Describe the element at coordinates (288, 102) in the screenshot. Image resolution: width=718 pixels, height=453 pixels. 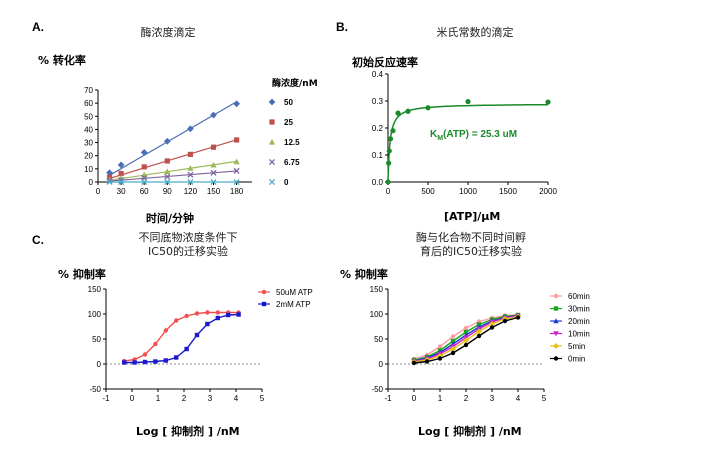
I see `panel-a-legend-label: 50` at that location.